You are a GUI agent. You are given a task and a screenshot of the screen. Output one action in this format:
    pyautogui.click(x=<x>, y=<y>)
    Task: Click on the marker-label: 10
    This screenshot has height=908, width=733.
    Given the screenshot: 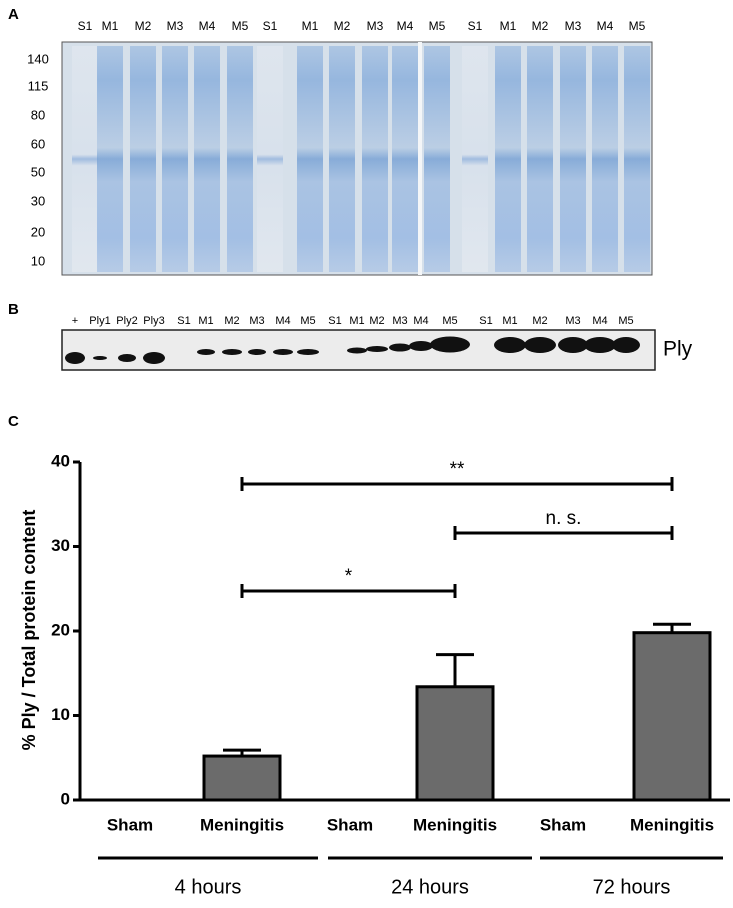 What is the action you would take?
    pyautogui.click(x=38, y=260)
    